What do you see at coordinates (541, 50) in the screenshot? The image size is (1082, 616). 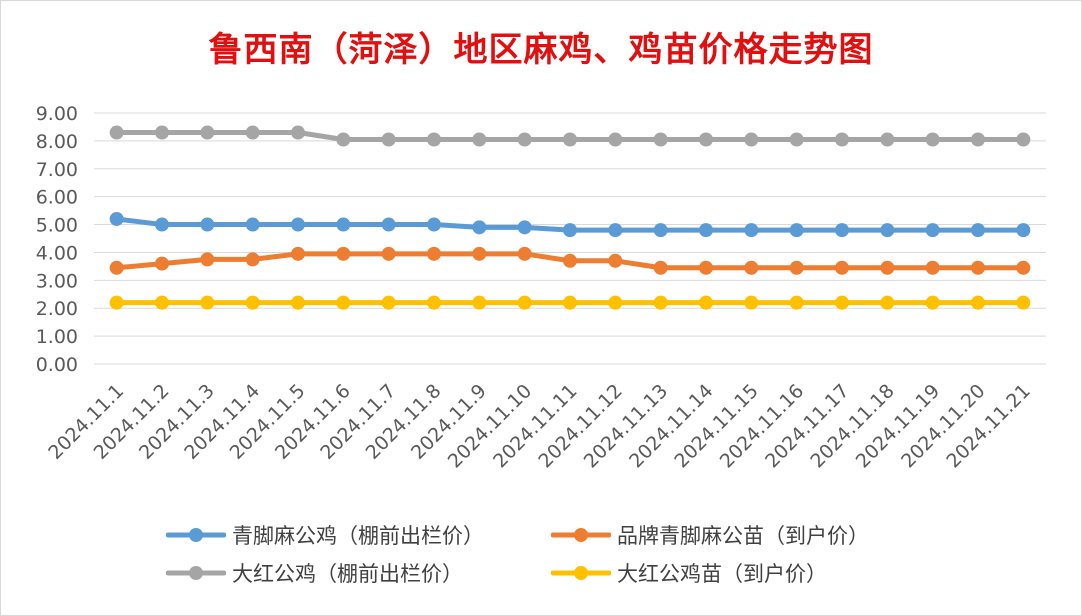 I see `chart-title: 鲁西南（菏泽）地区麻鸡、鸡苗价格走势图` at bounding box center [541, 50].